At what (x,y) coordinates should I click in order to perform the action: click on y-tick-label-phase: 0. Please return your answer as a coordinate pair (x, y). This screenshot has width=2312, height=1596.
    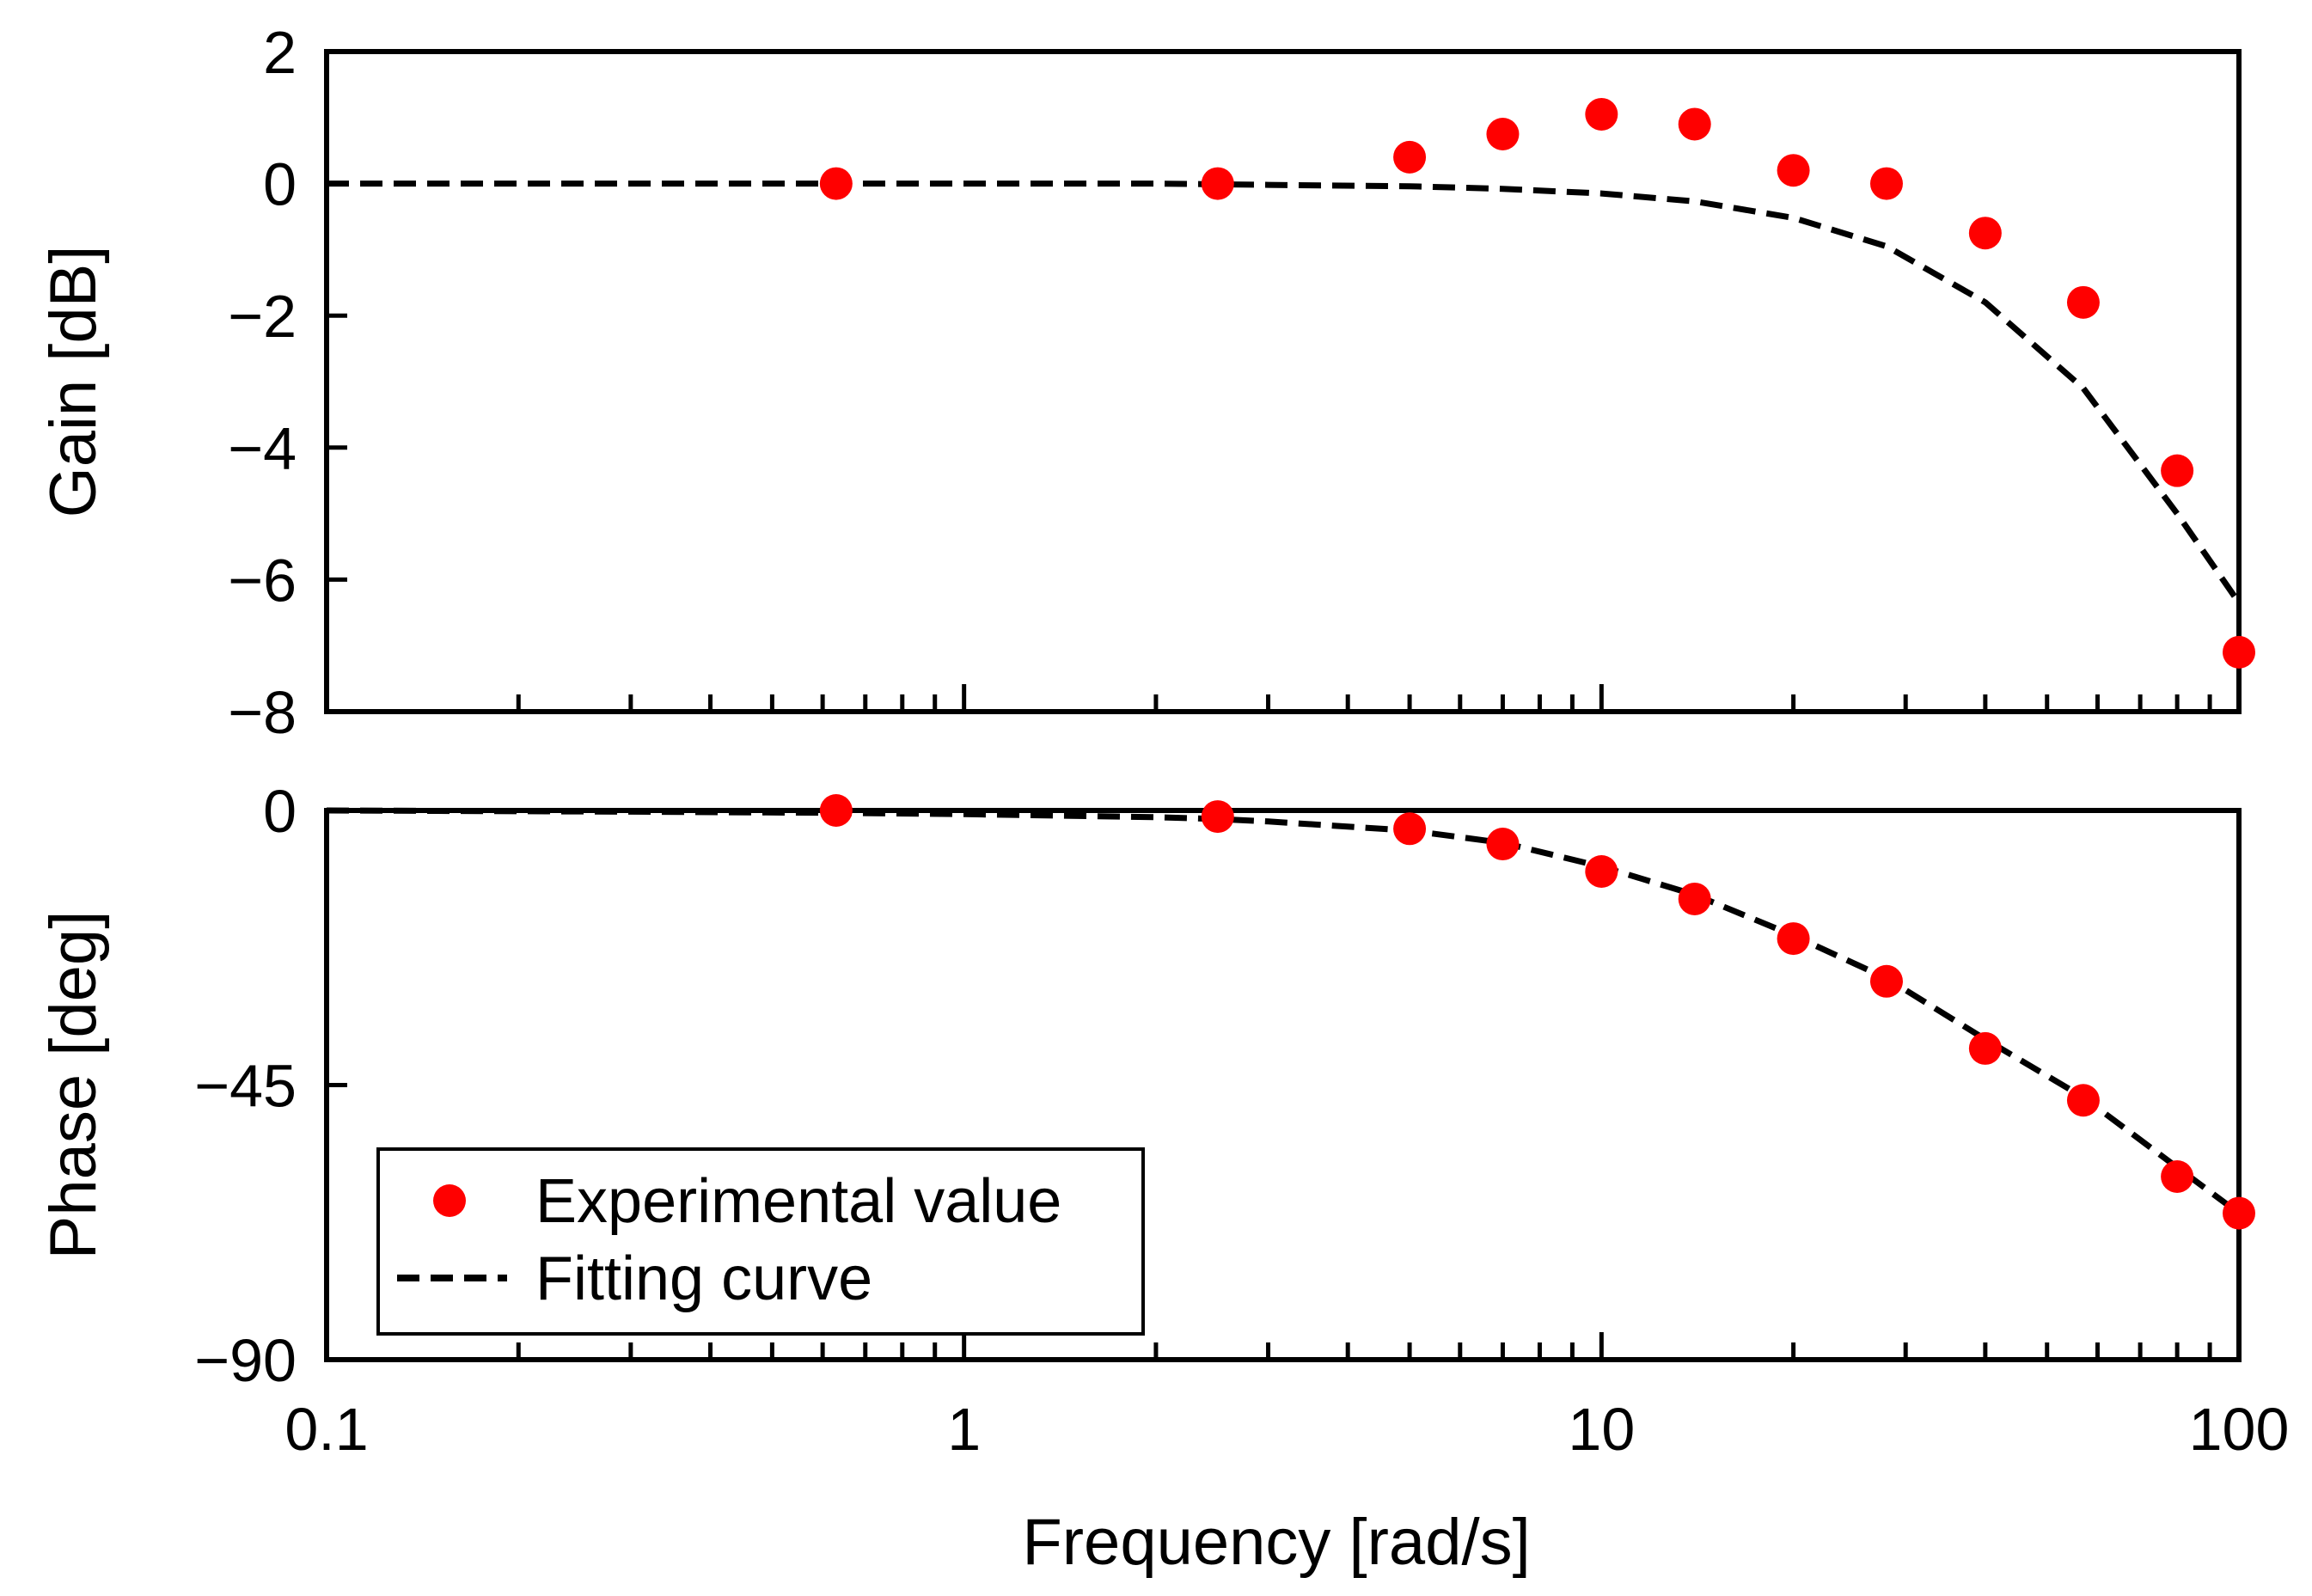
    Looking at the image, I should click on (280, 811).